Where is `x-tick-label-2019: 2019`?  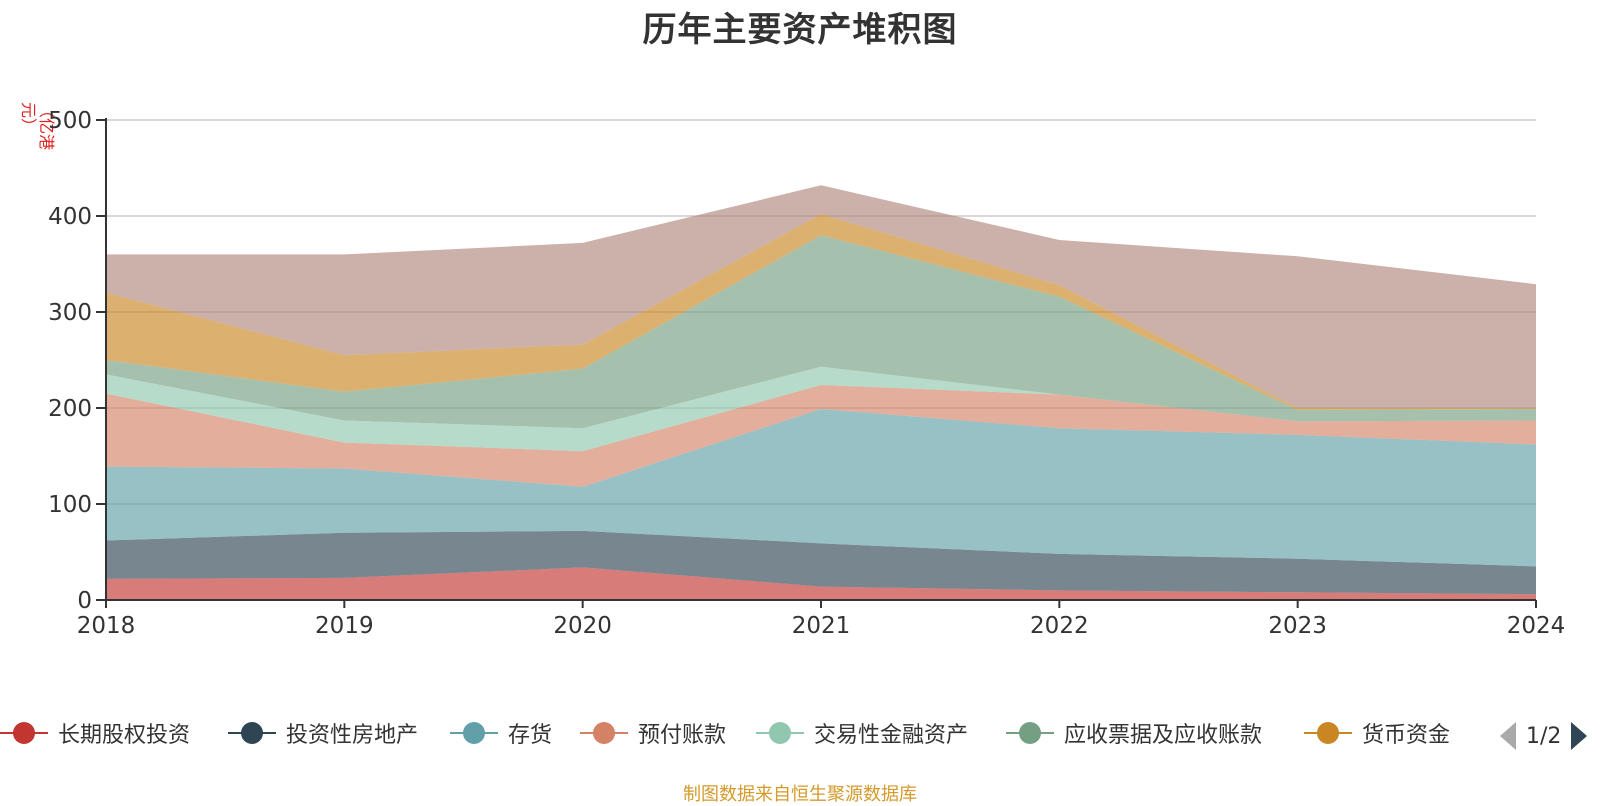 x-tick-label-2019: 2019 is located at coordinates (344, 626).